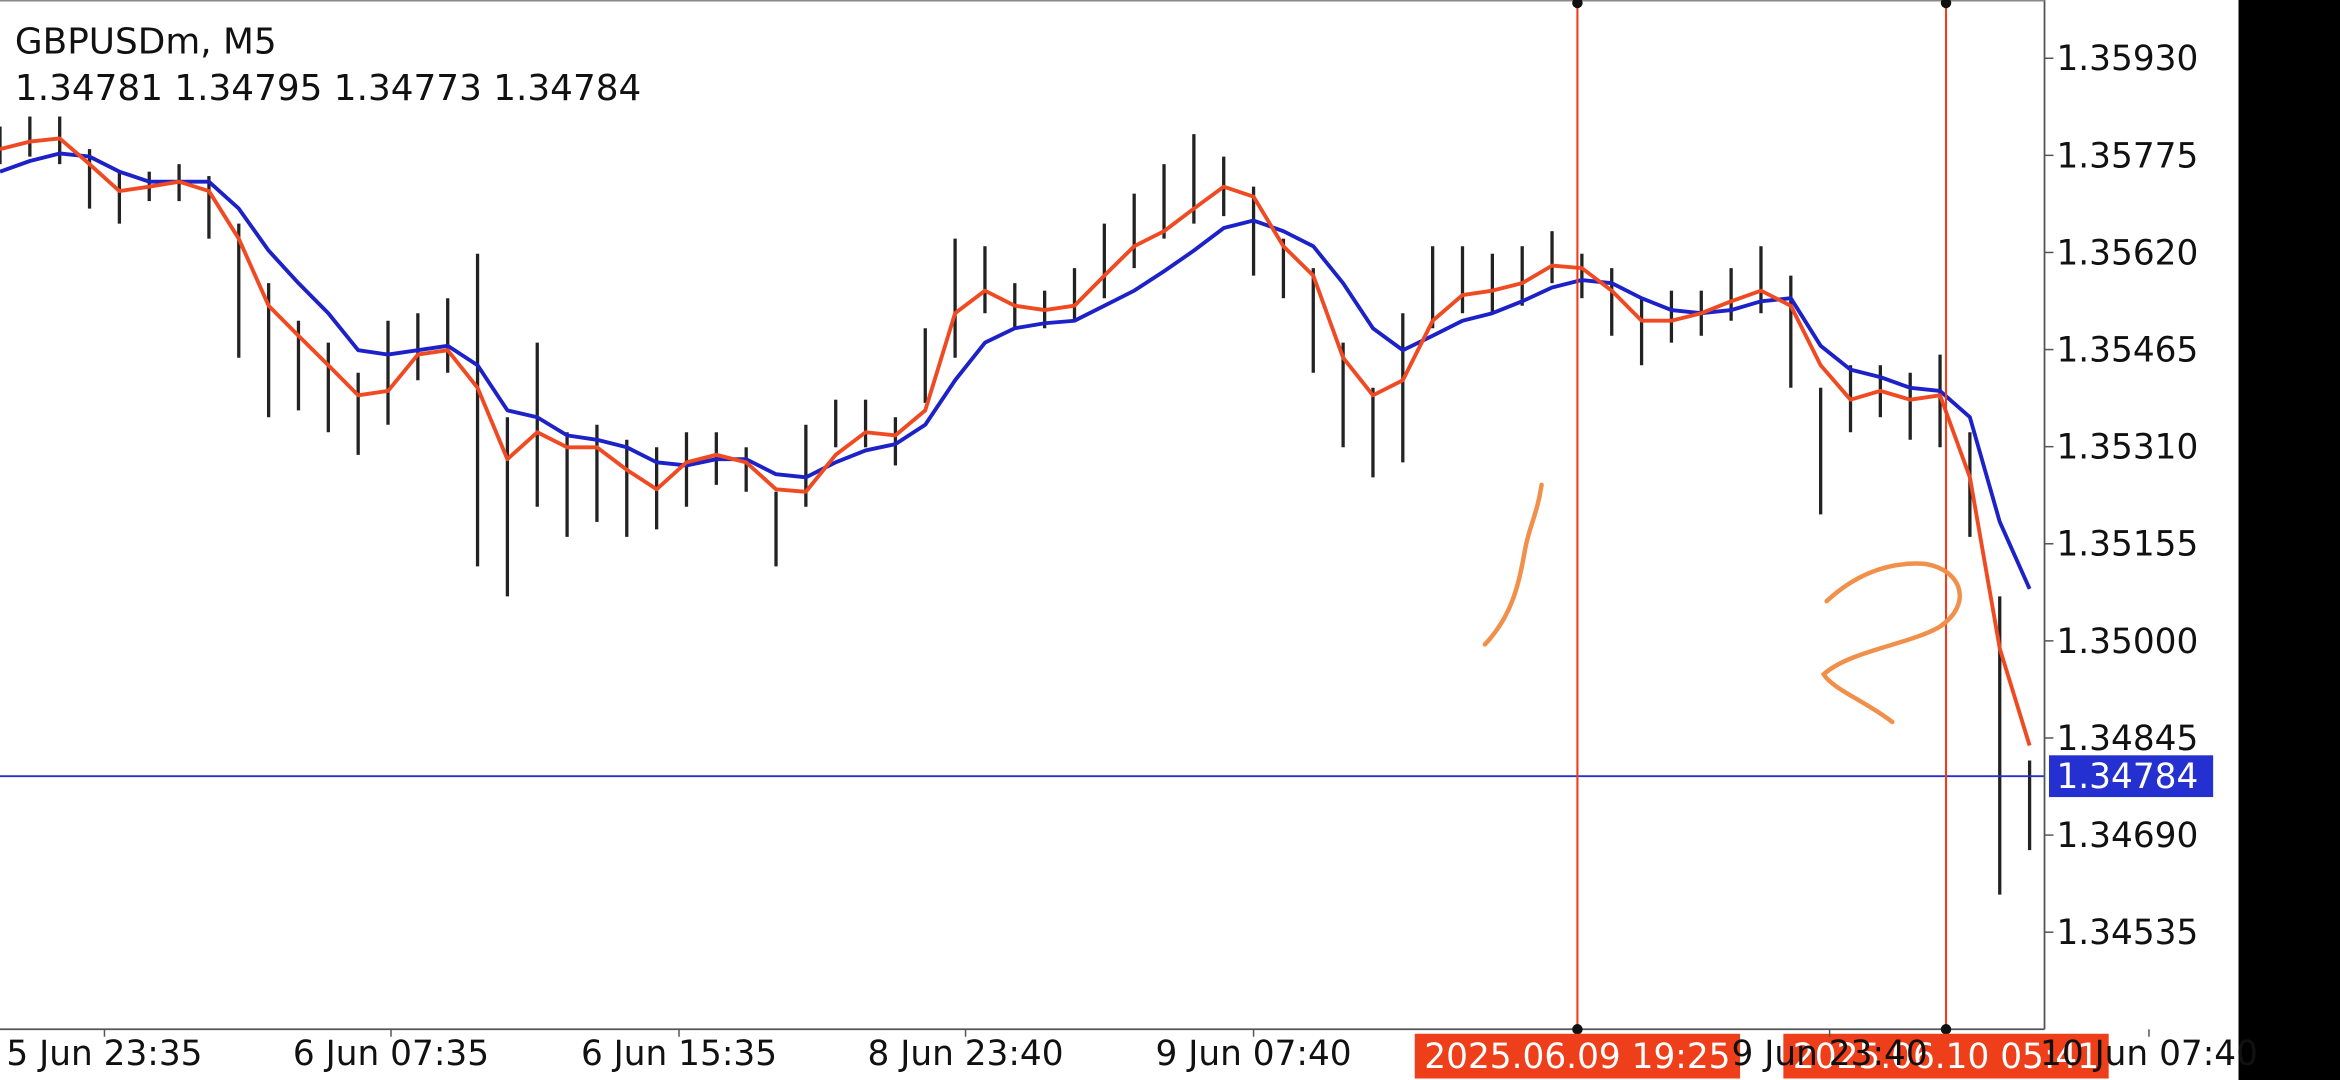  I want to click on marker-label: 2025.06.09 19:25, so click(1577, 1057).